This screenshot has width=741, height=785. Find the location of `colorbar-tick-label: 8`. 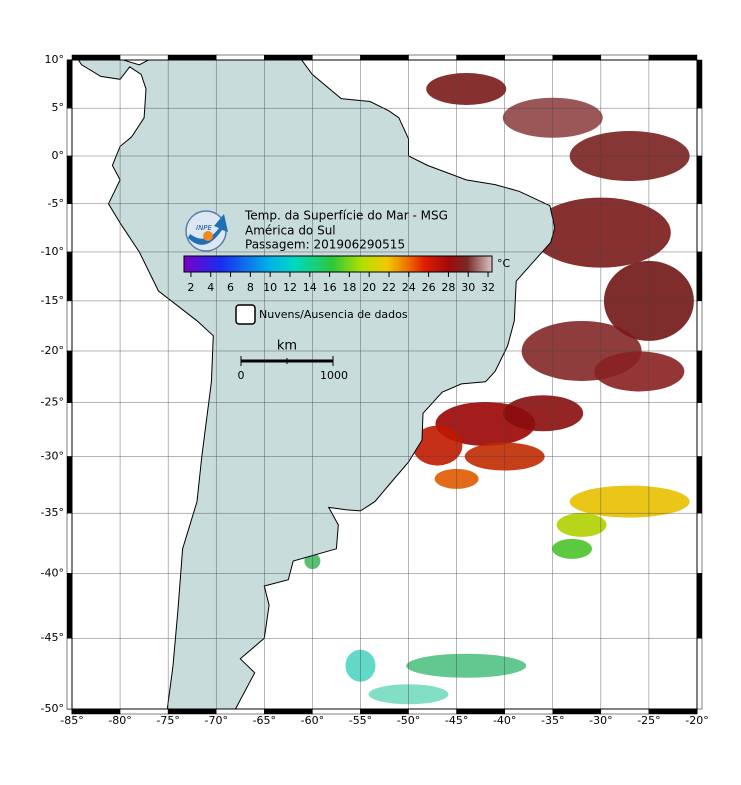

colorbar-tick-label: 8 is located at coordinates (250, 287).